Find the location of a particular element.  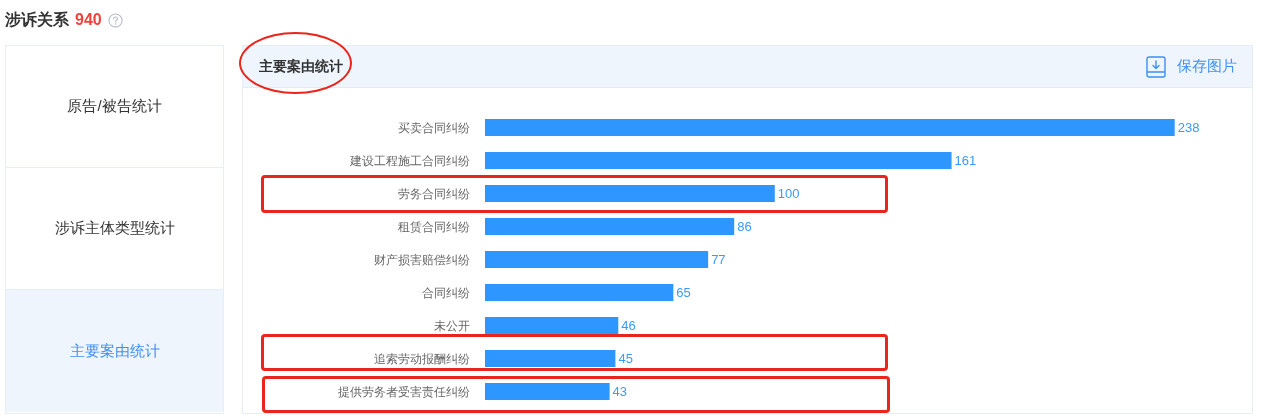

data-label: 77 is located at coordinates (718, 259).